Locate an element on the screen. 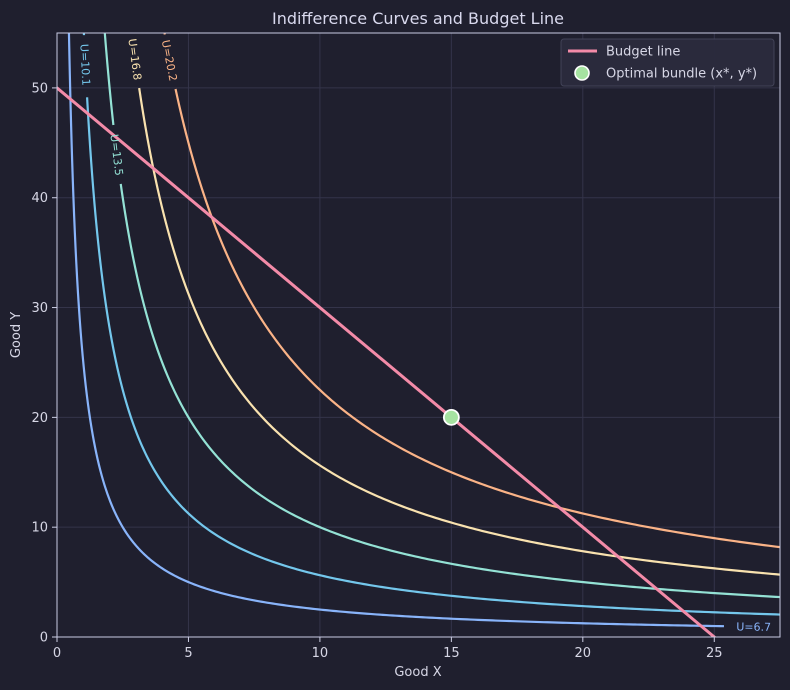 This screenshot has height=690, width=790. curve-label: U=10.1 is located at coordinates (84, 65).